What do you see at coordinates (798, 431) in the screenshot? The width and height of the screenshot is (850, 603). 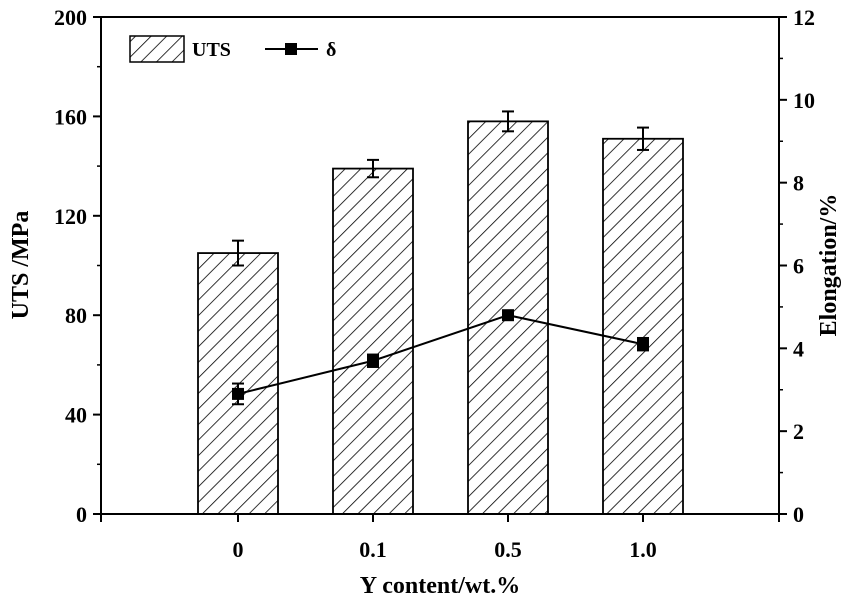 I see `right-tick-label-1: 2` at bounding box center [798, 431].